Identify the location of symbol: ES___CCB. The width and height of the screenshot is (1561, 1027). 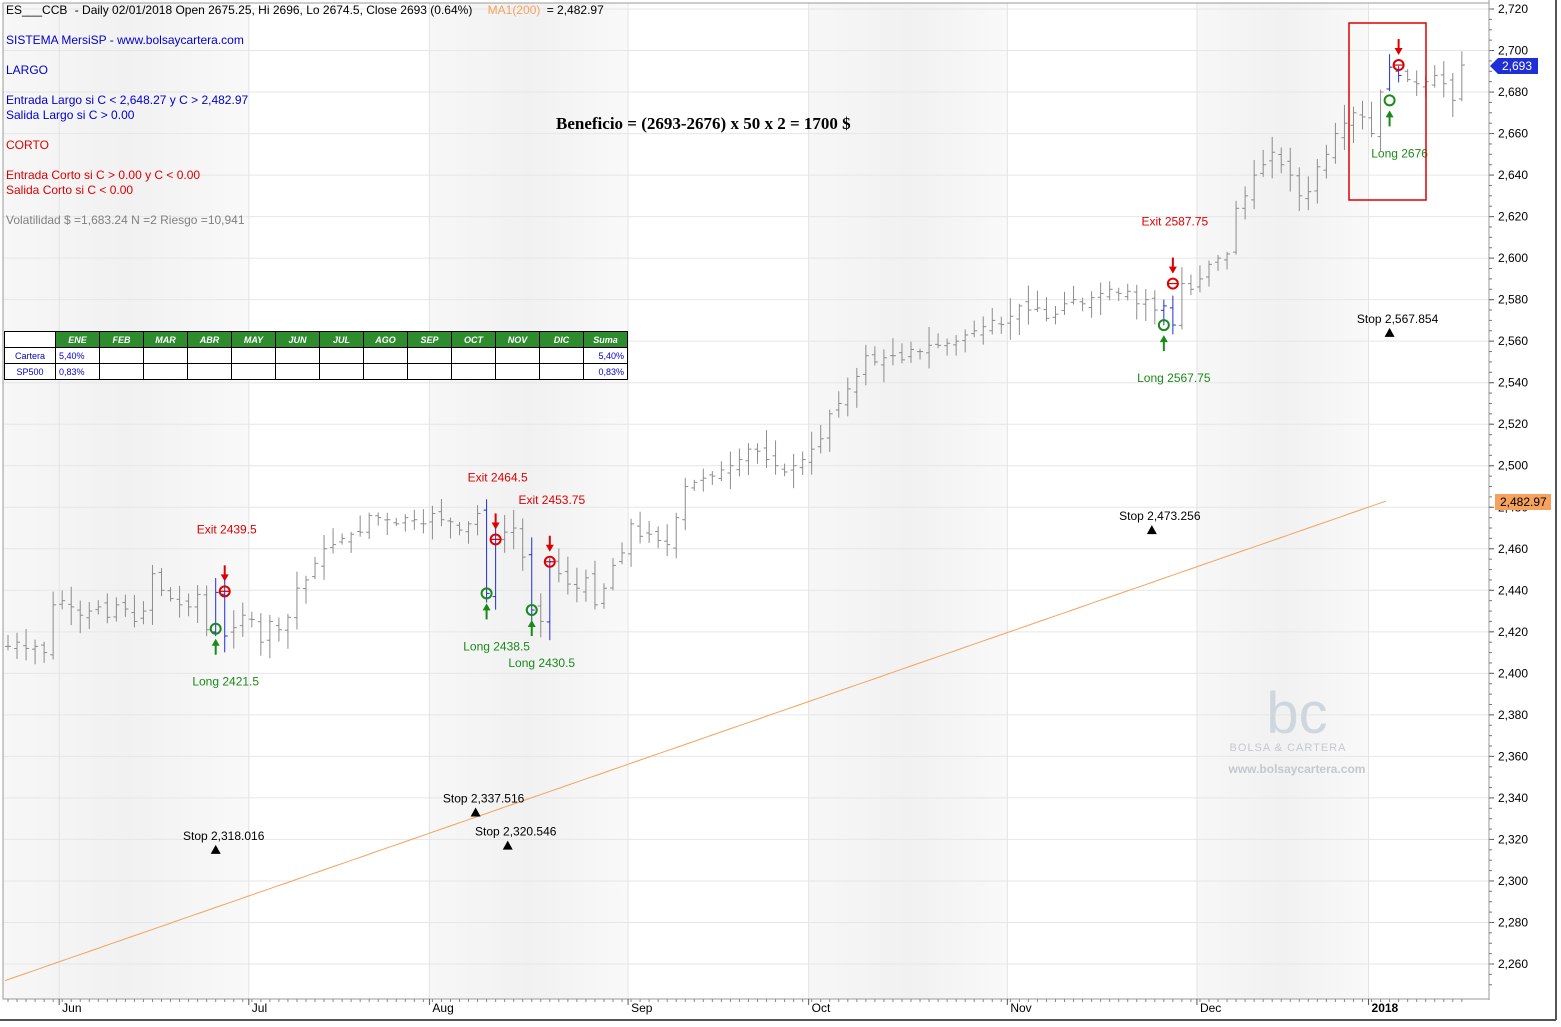
(36, 10).